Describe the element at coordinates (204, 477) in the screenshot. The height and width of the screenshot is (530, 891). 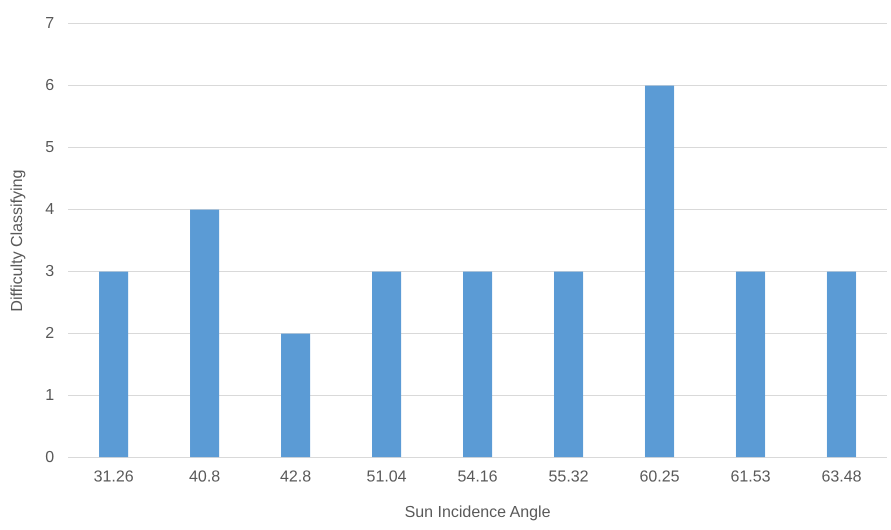
I see `x-tick-label: 40.8` at that location.